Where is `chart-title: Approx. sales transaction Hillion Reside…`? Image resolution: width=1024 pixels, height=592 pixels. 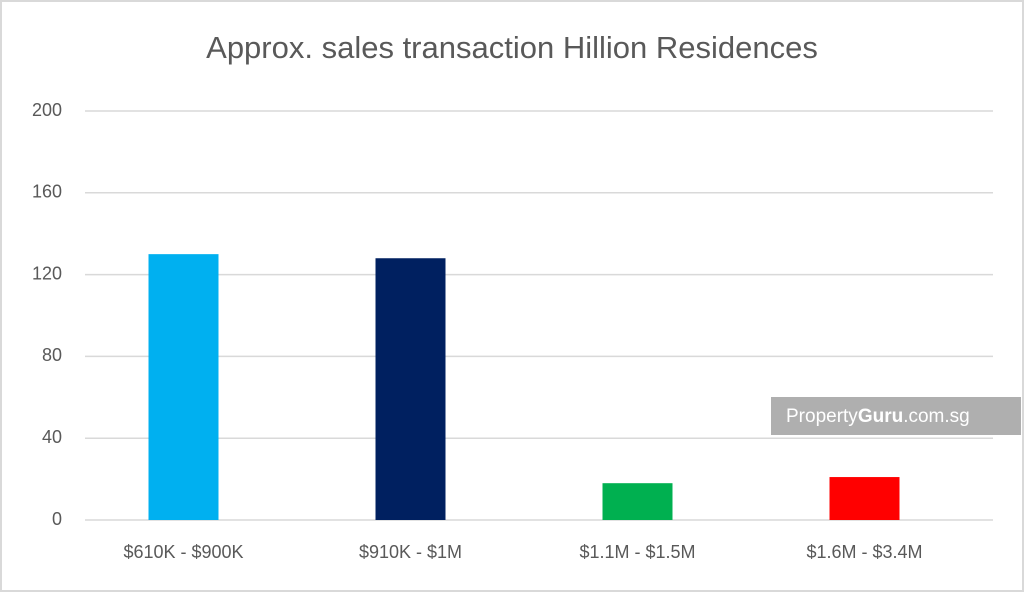 chart-title: Approx. sales transaction Hillion Reside… is located at coordinates (512, 47).